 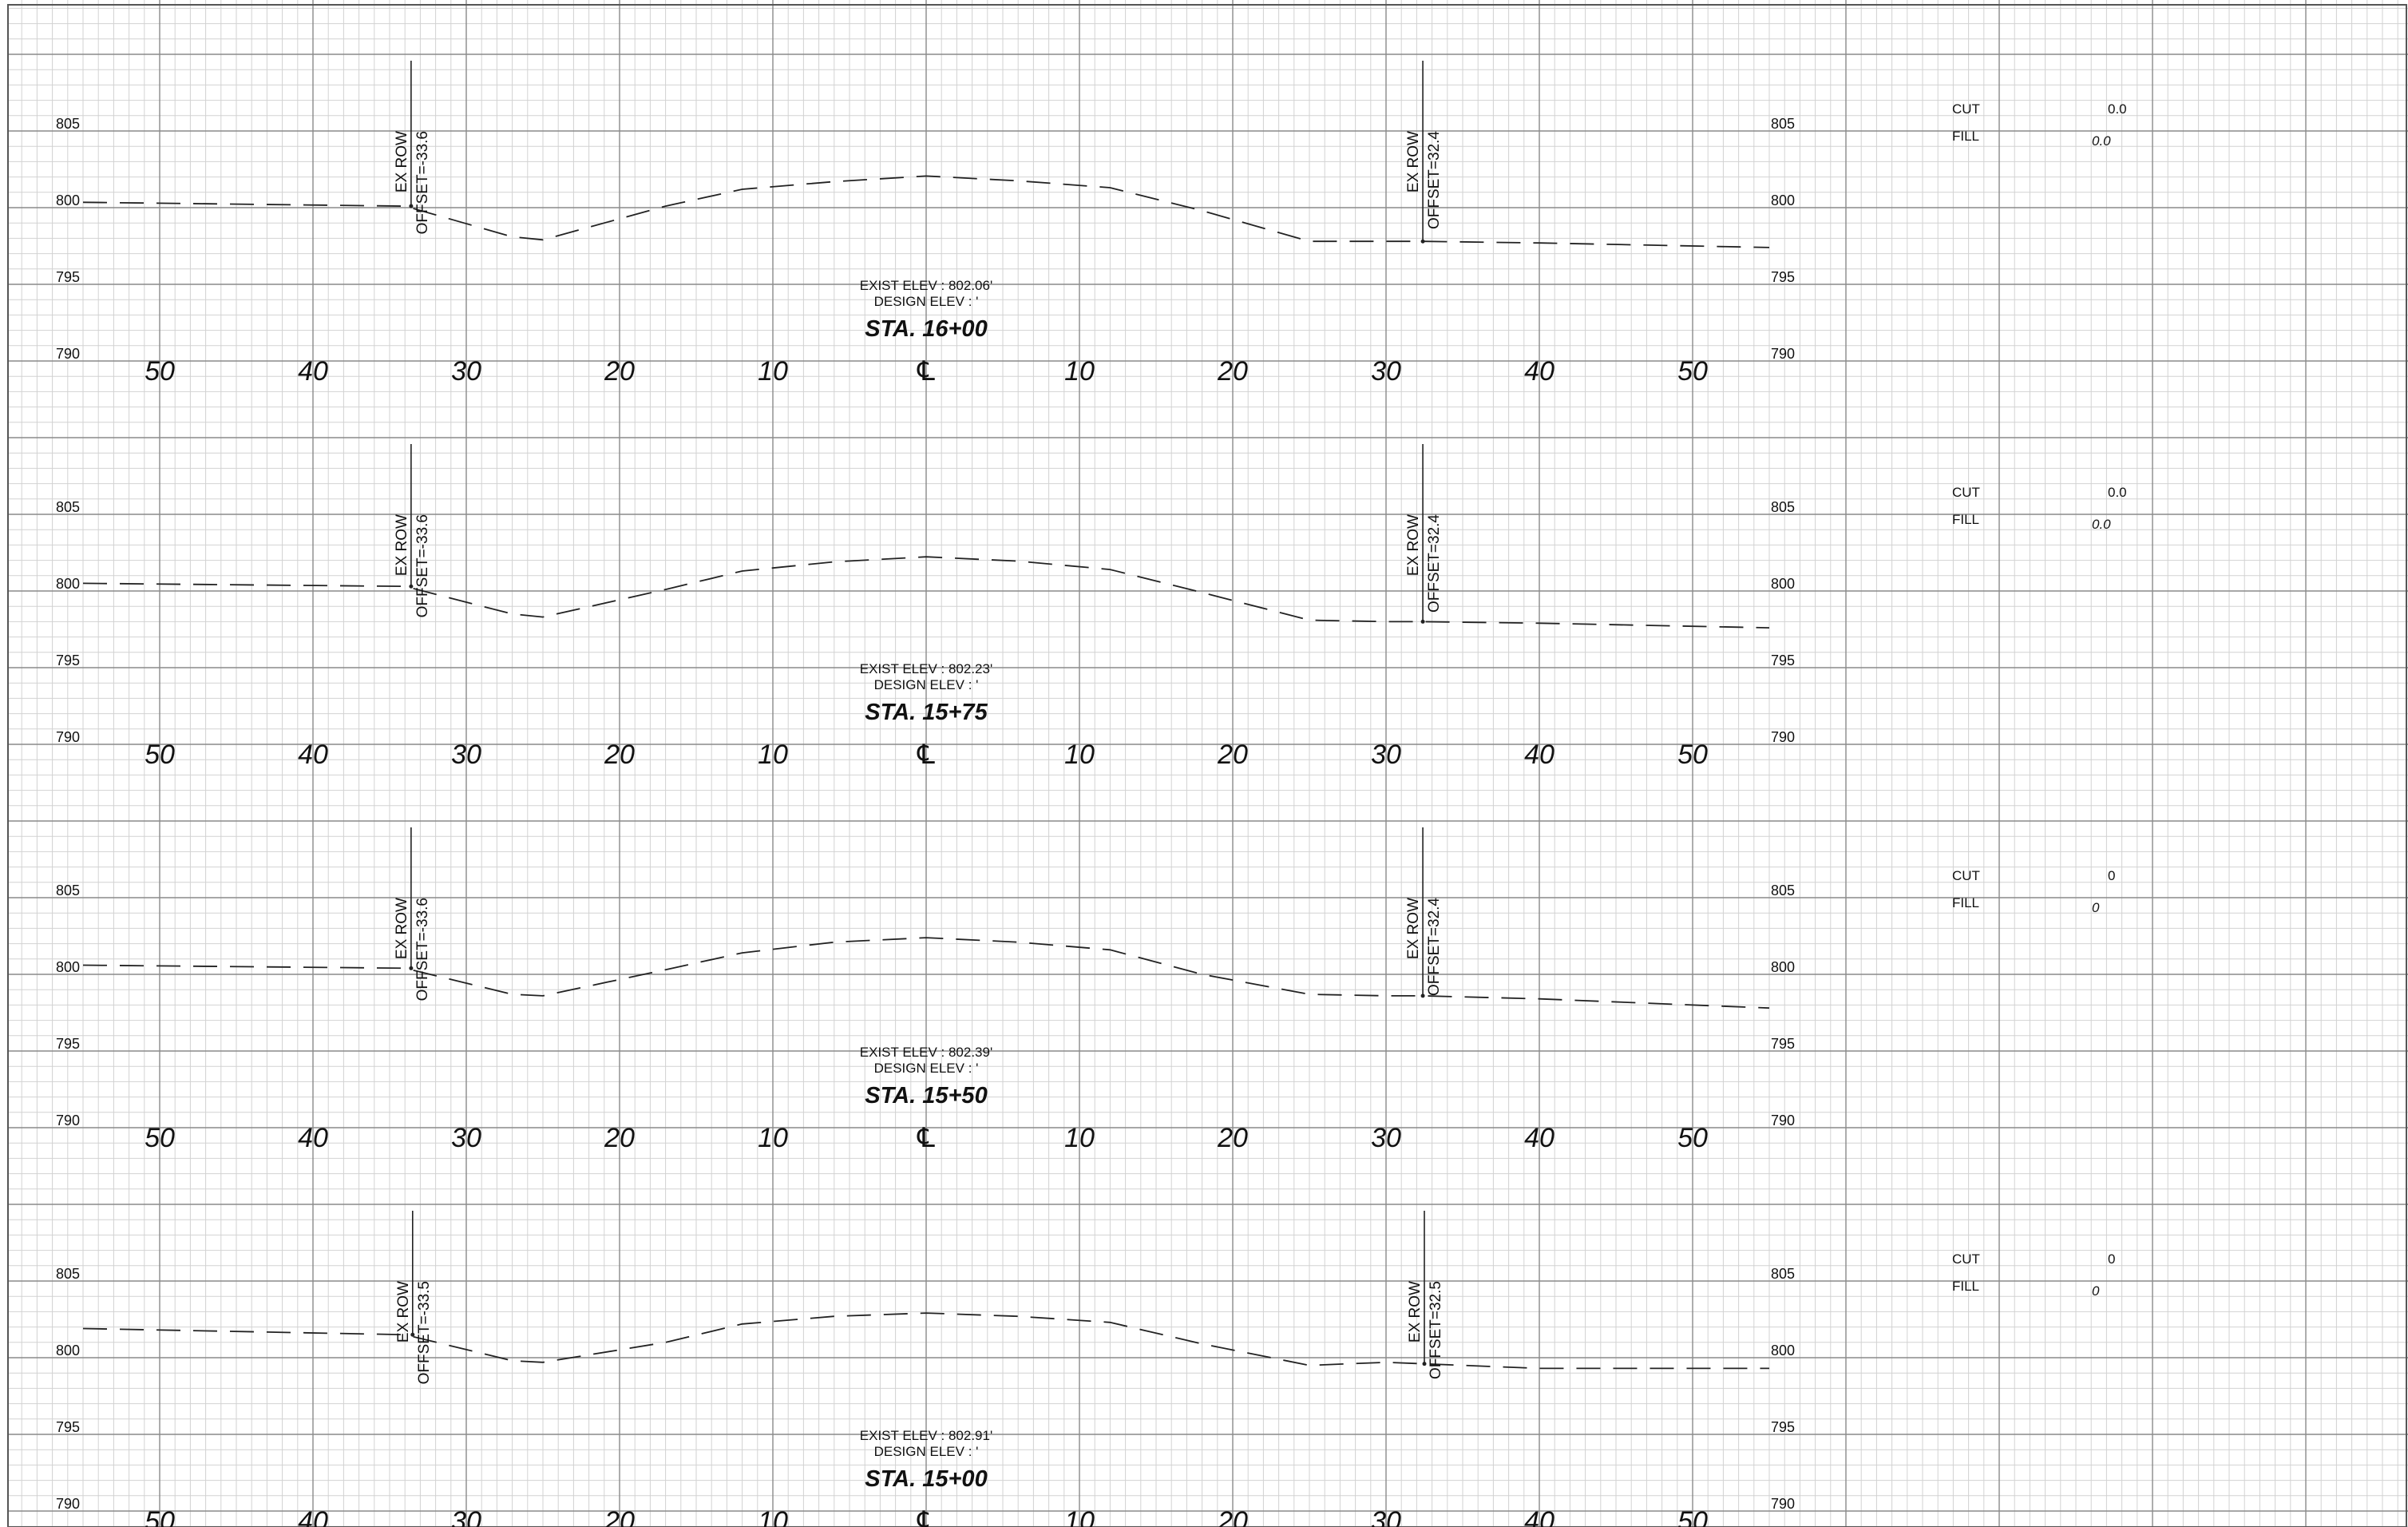 I want to click on fill-value: 0.0, so click(x=2102, y=525).